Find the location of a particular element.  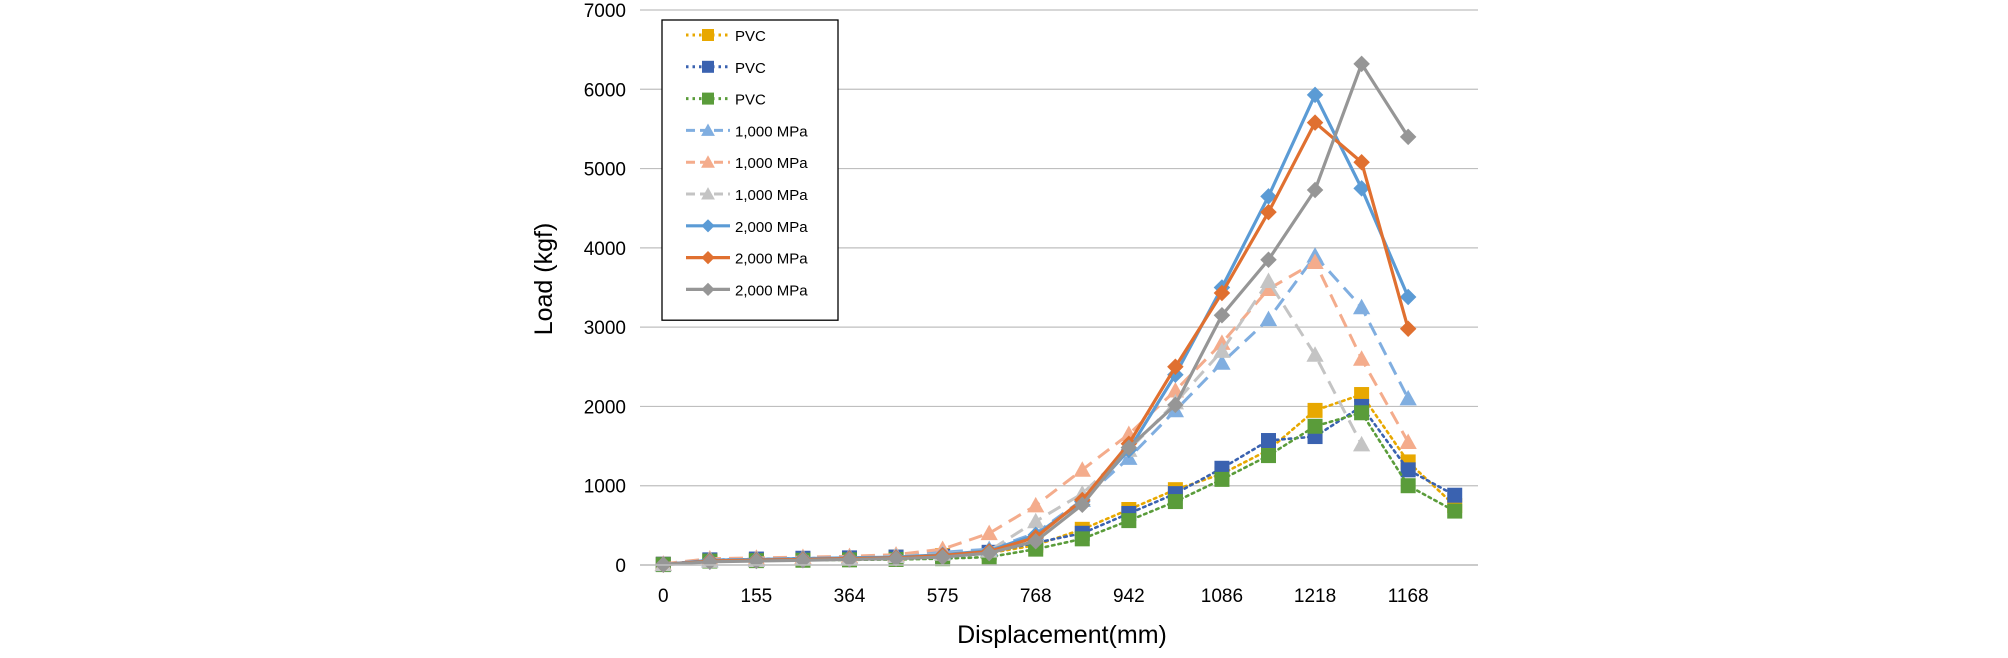

x-tick-label: 155 is located at coordinates (757, 596).